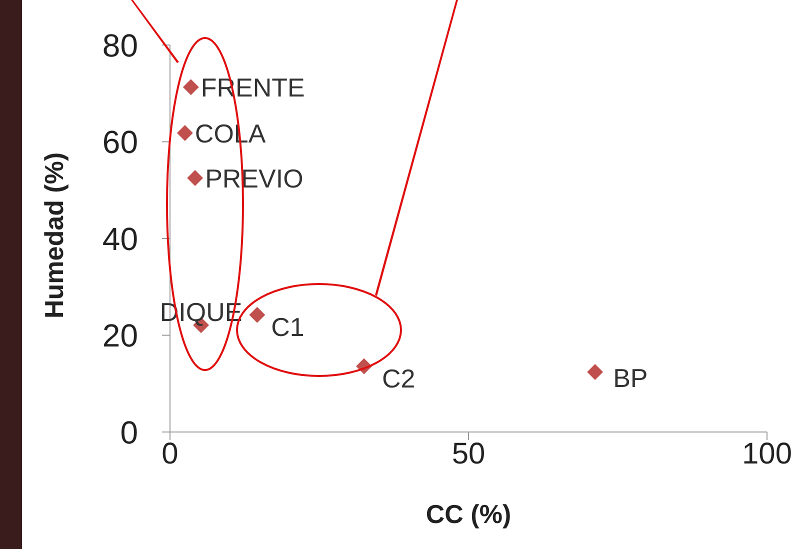 The image size is (812, 549). What do you see at coordinates (469, 453) in the screenshot?
I see `x-tick-label: 50` at bounding box center [469, 453].